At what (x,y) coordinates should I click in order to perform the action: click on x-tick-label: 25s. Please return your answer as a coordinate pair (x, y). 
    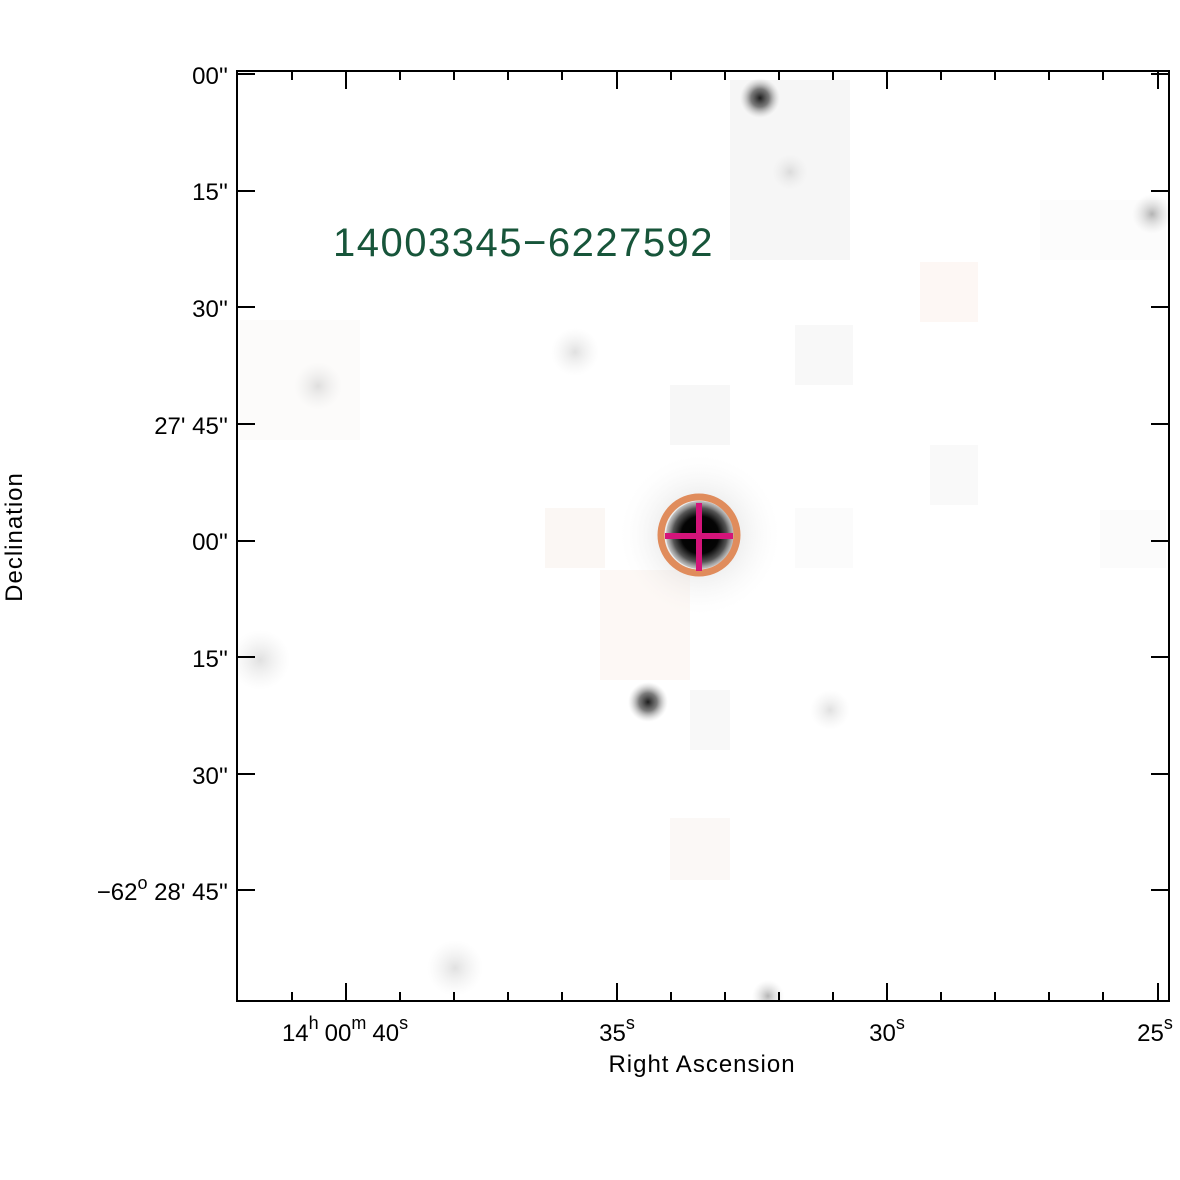
    Looking at the image, I should click on (1155, 1030).